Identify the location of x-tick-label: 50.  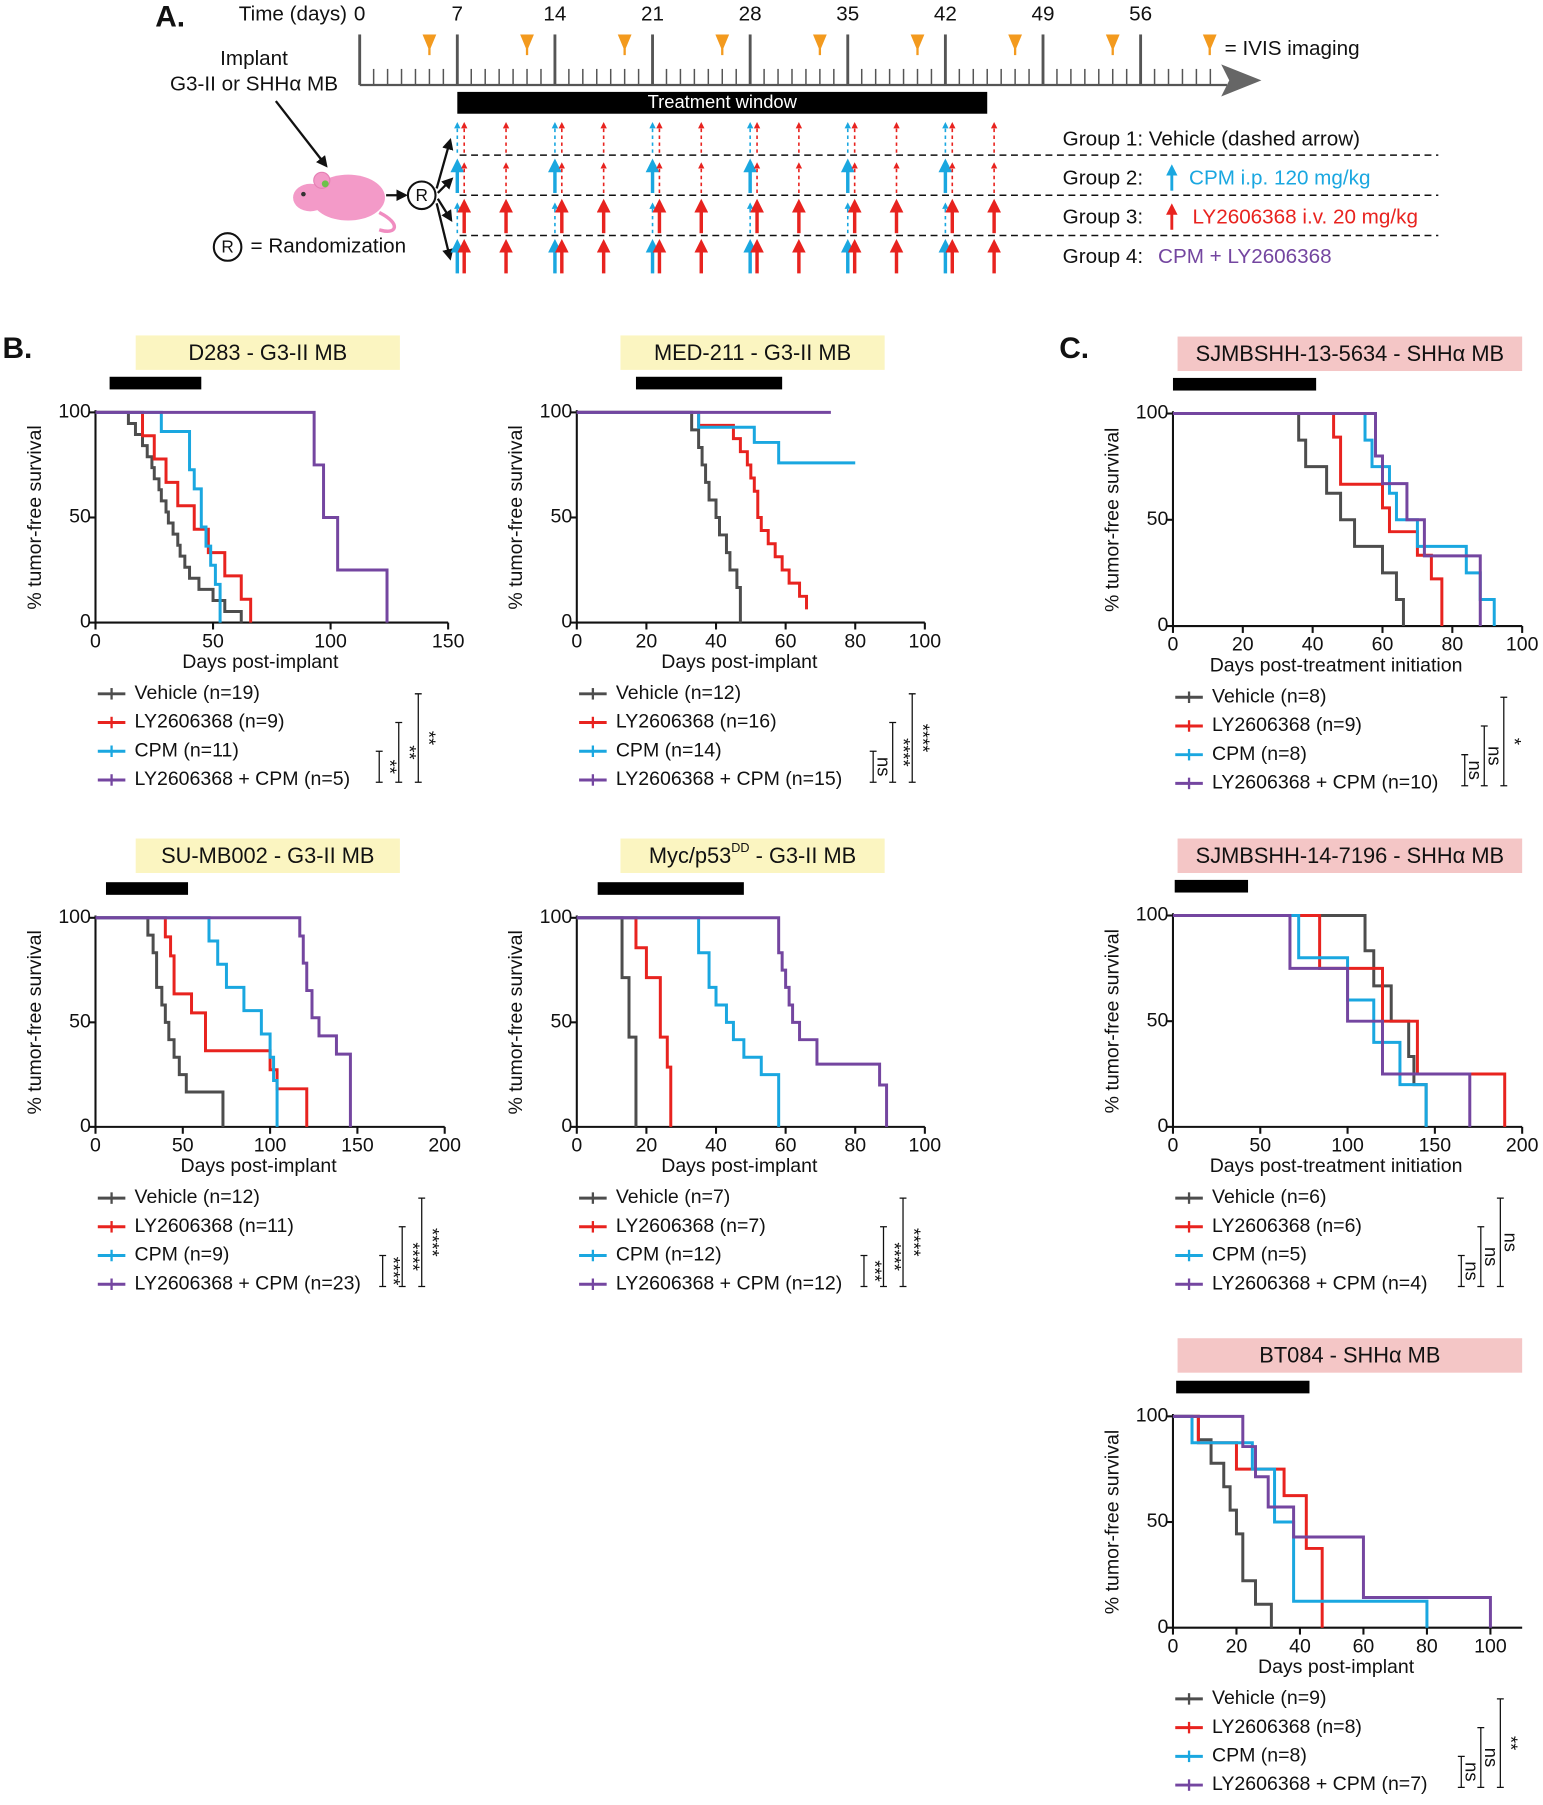
(183, 1146).